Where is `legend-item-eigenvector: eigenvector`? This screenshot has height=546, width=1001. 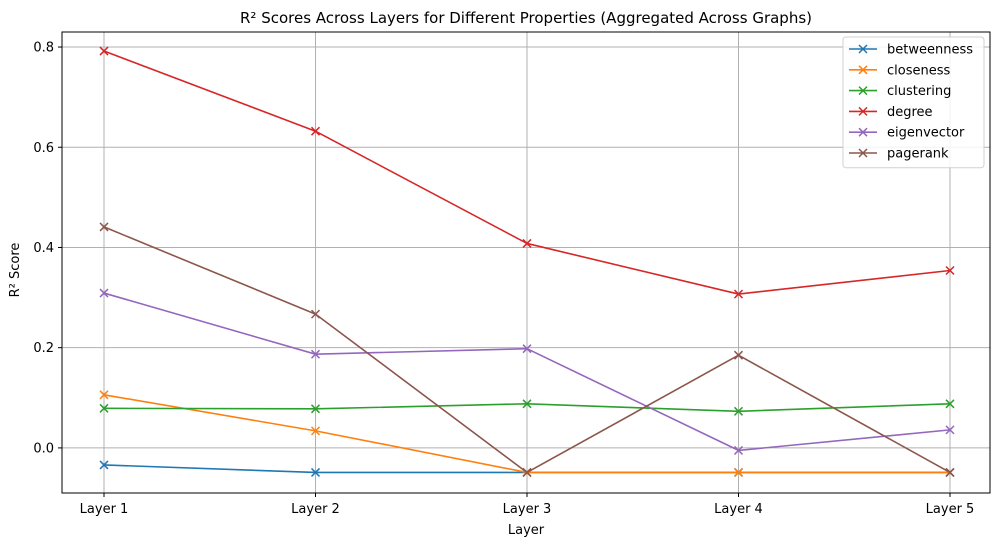
legend-item-eigenvector: eigenvector is located at coordinates (907, 133).